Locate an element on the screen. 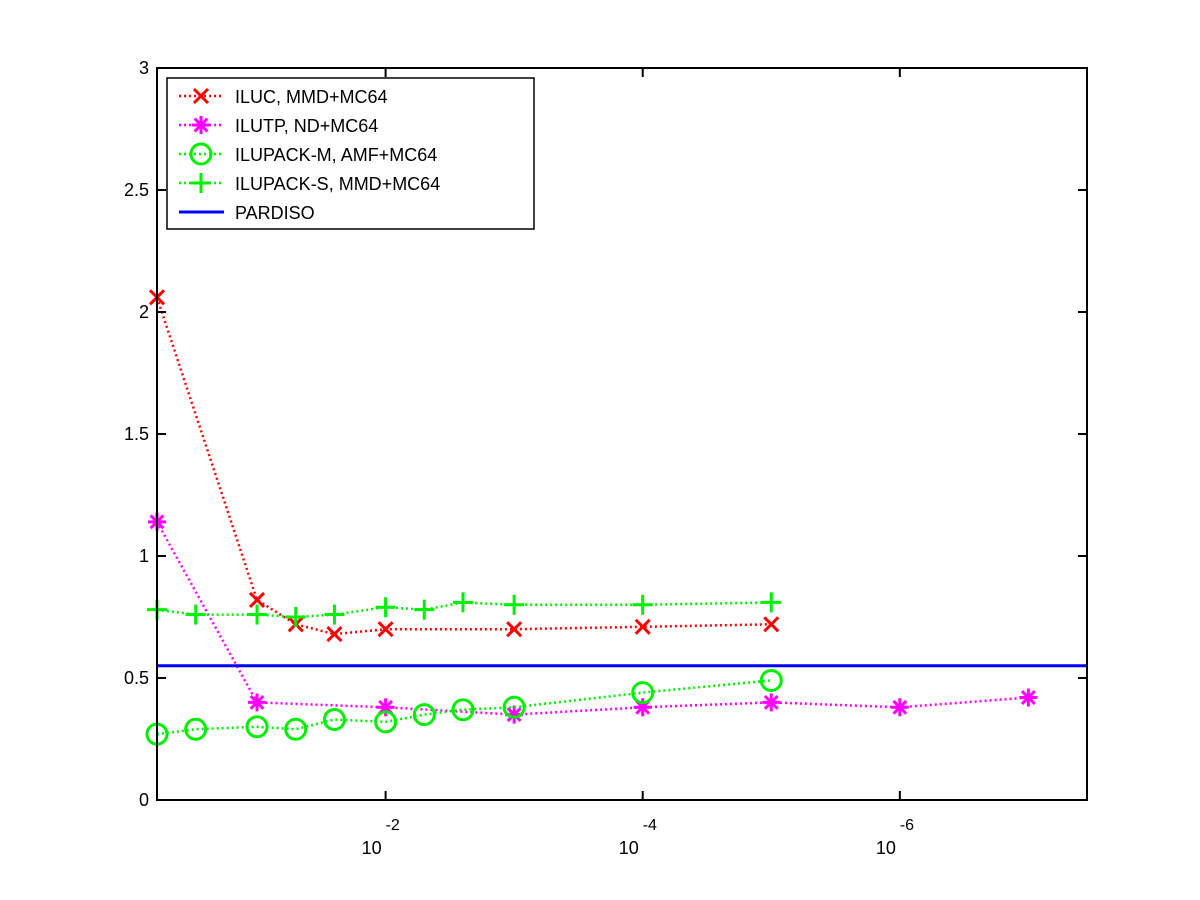  legend-entry-ilutp-nd-mc64: ILUTP, ND+MC64 is located at coordinates (278, 126).